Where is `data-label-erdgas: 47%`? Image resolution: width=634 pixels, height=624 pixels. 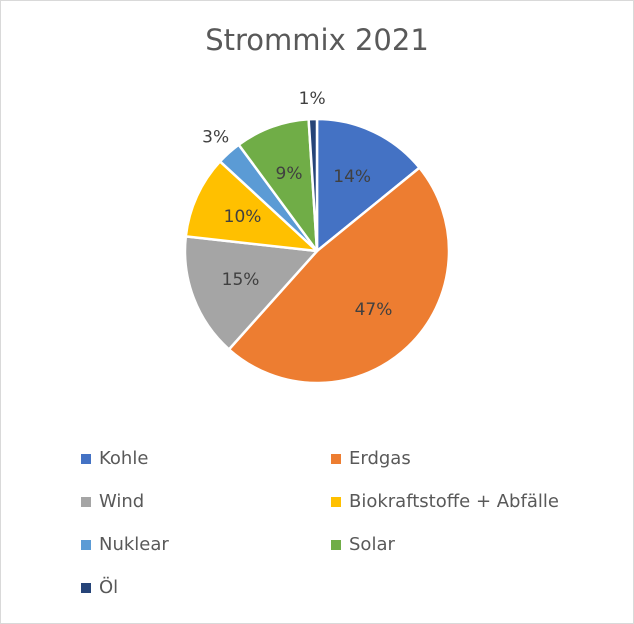
data-label-erdgas: 47% is located at coordinates (374, 310).